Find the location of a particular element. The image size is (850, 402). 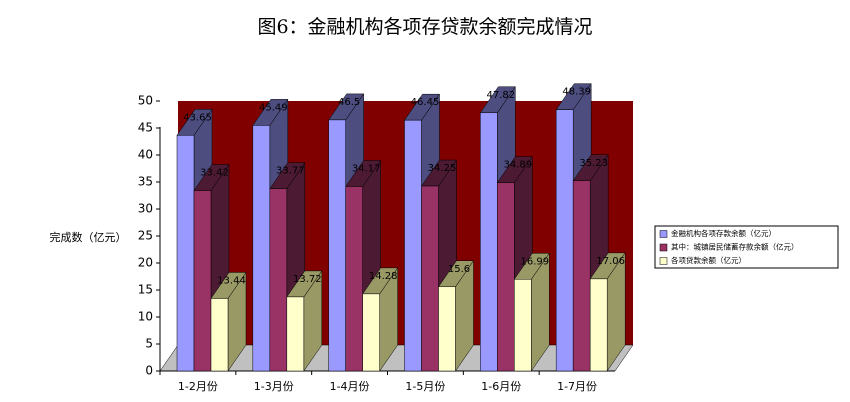

data-label: 33.42 is located at coordinates (214, 173).